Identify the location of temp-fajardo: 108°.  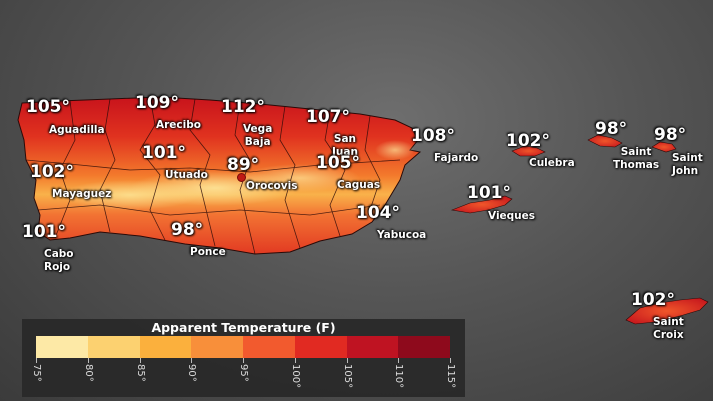
(433, 136).